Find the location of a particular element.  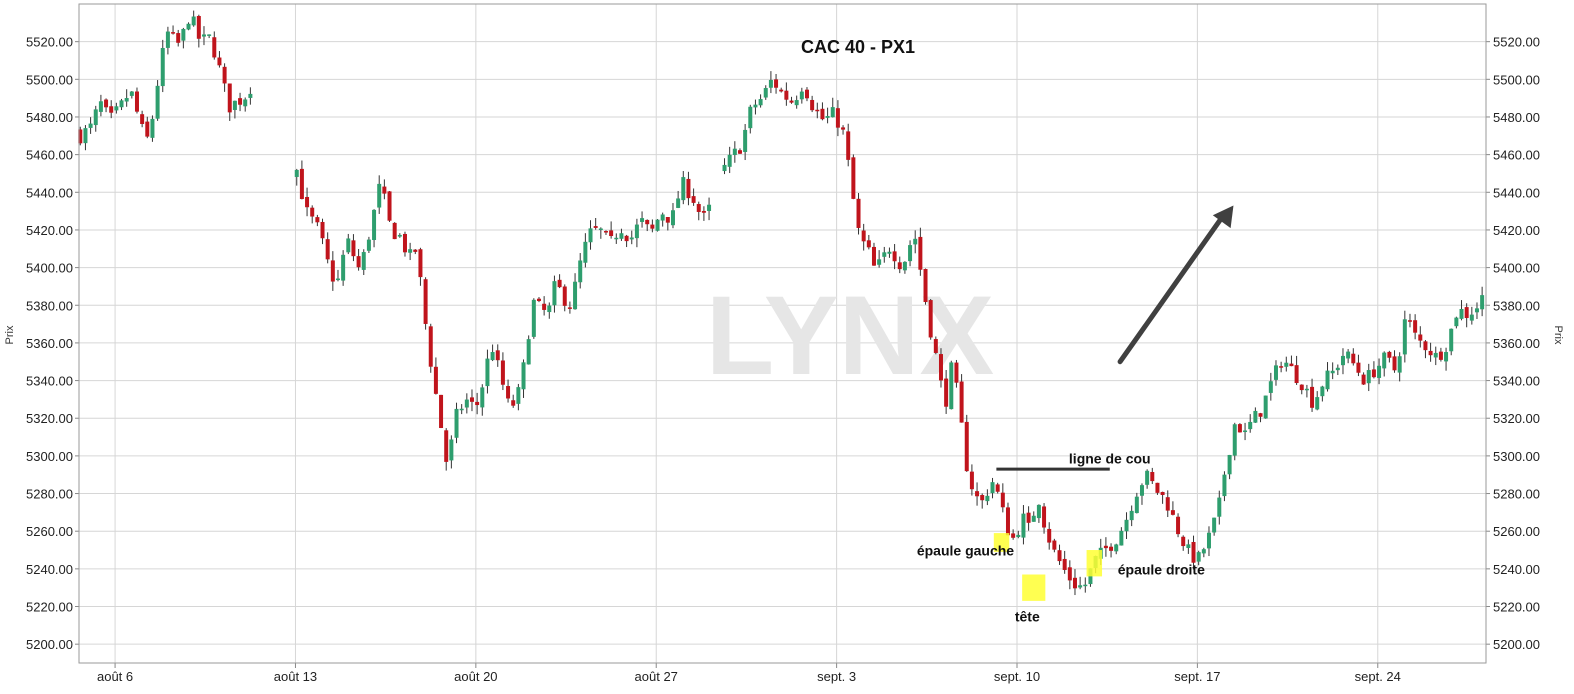

y-tick-label-left: 5360.00 is located at coordinates (49, 343).